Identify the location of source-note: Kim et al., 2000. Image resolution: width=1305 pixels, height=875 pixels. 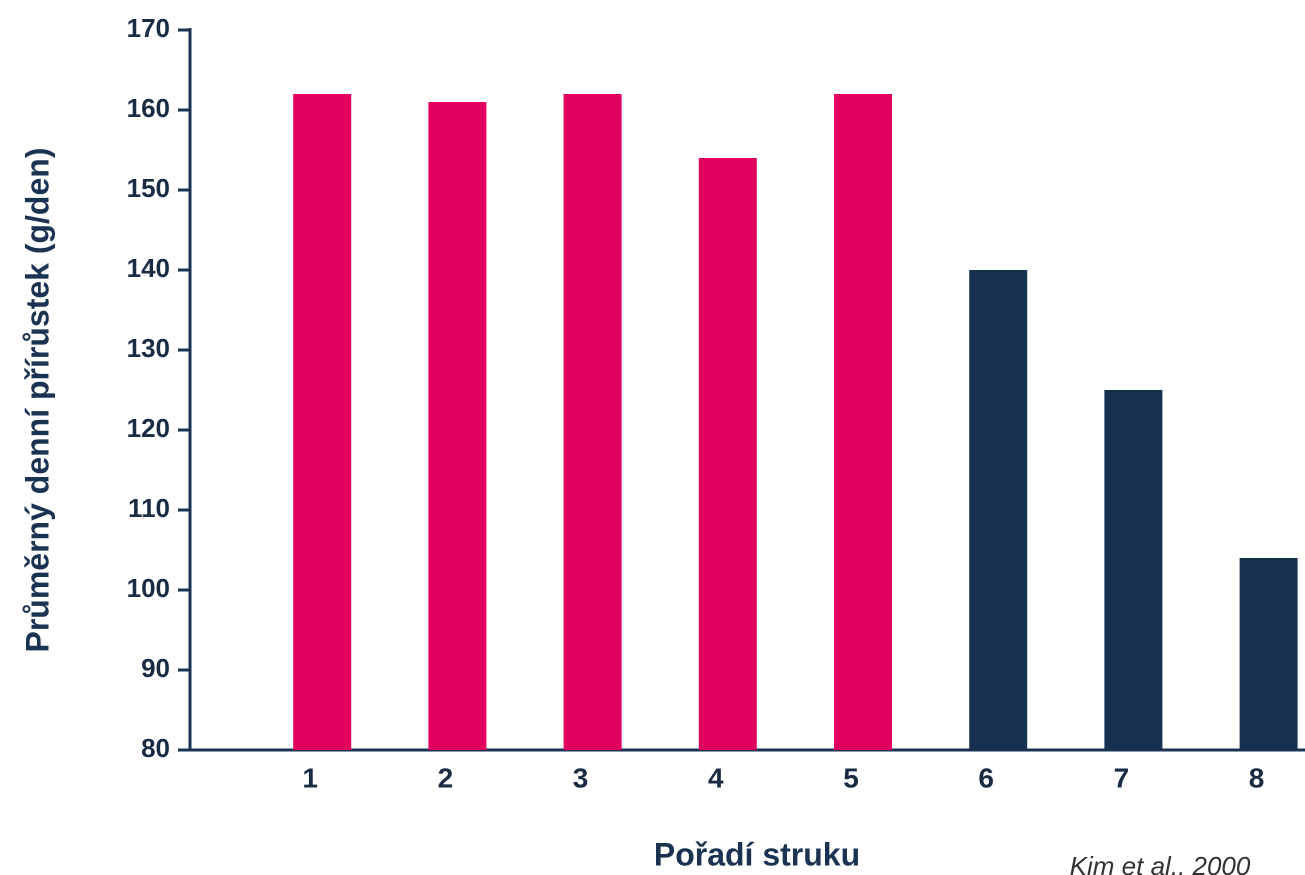
(1160, 863).